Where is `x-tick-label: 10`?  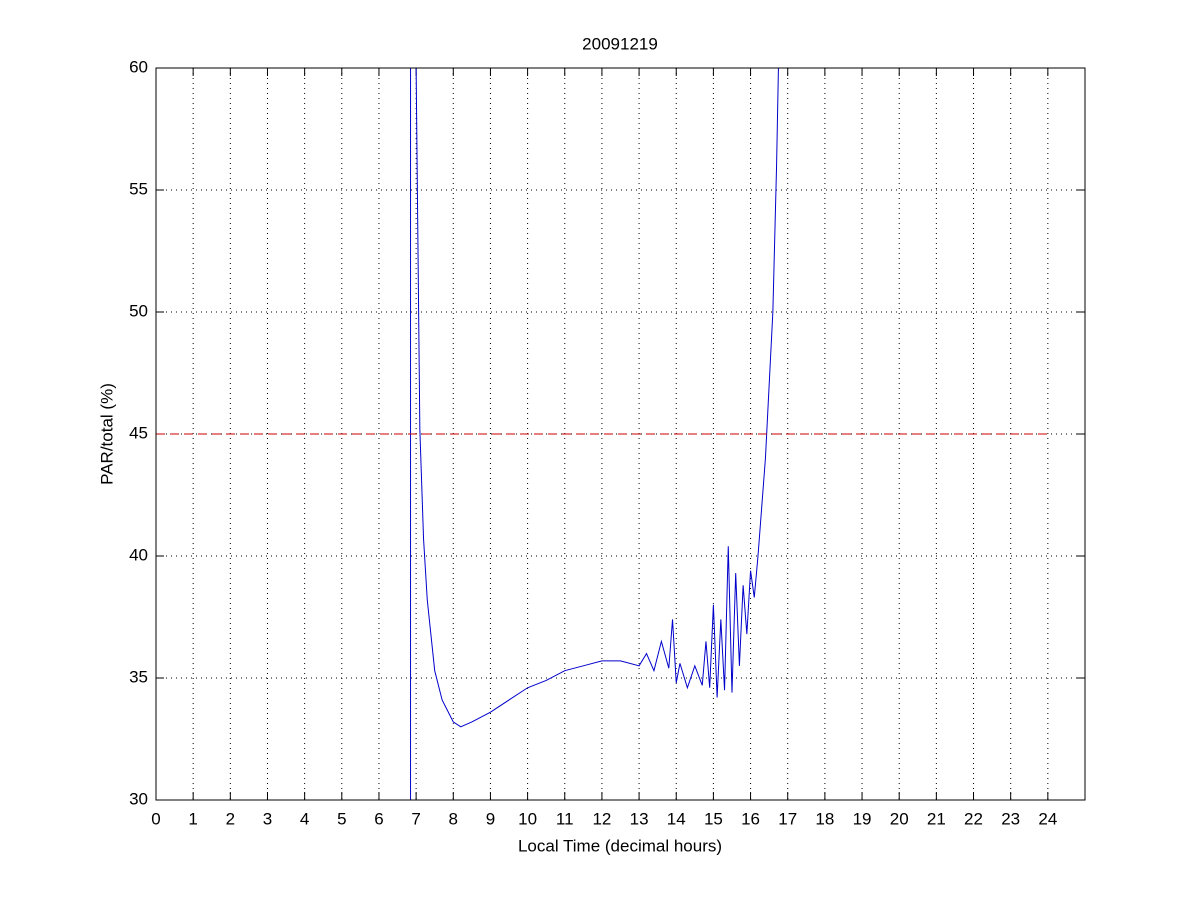 x-tick-label: 10 is located at coordinates (527, 818).